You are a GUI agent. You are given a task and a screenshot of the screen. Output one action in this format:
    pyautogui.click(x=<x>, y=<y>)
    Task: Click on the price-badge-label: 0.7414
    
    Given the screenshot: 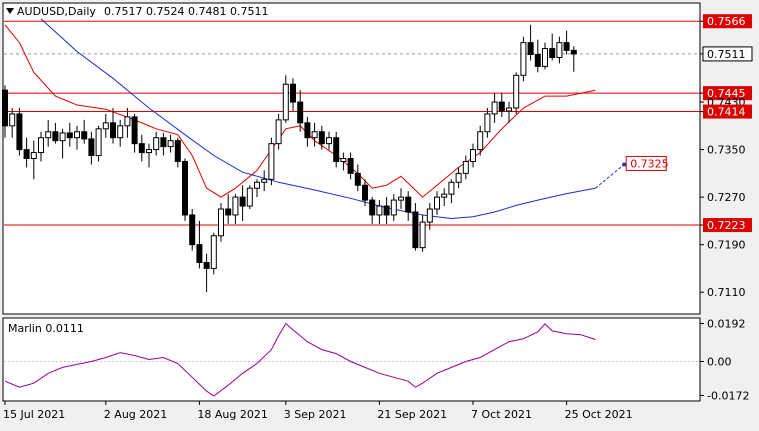 What is the action you would take?
    pyautogui.click(x=726, y=112)
    